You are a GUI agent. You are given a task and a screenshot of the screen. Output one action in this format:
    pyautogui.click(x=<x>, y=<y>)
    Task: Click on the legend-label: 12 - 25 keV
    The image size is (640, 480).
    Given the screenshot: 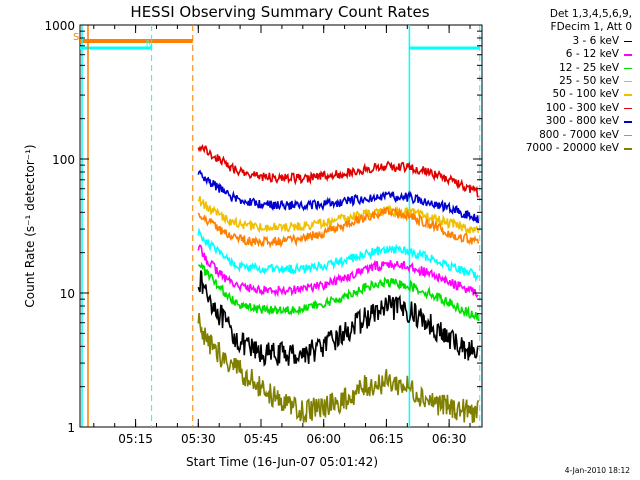 What is the action you would take?
    pyautogui.click(x=589, y=67)
    